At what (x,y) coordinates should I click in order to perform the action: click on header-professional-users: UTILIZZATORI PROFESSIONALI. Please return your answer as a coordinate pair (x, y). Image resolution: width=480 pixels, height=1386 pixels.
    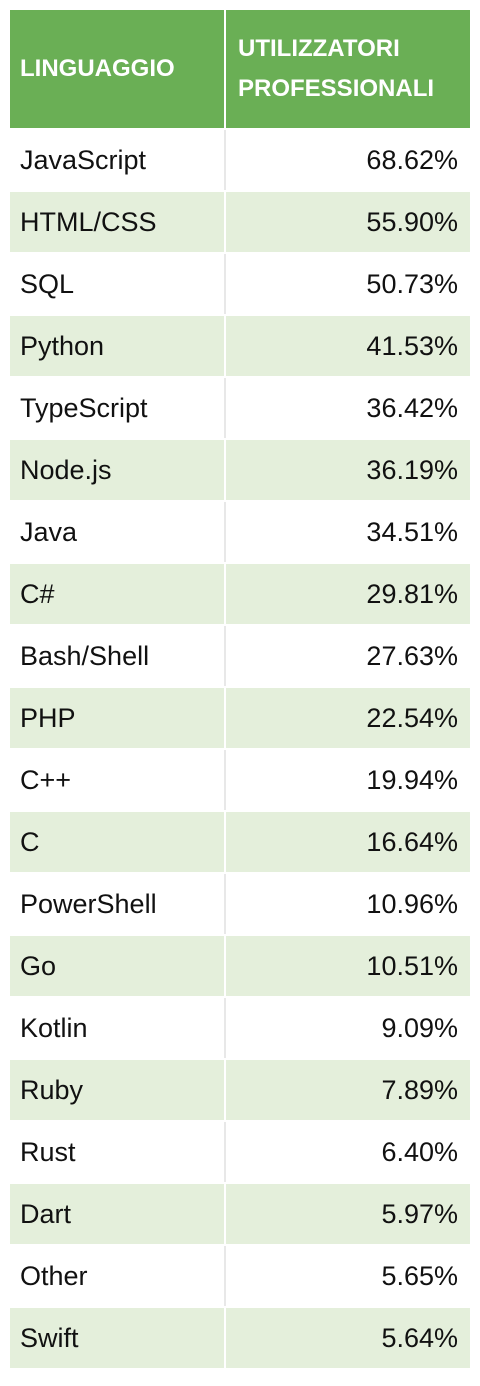
    Looking at the image, I should click on (348, 69).